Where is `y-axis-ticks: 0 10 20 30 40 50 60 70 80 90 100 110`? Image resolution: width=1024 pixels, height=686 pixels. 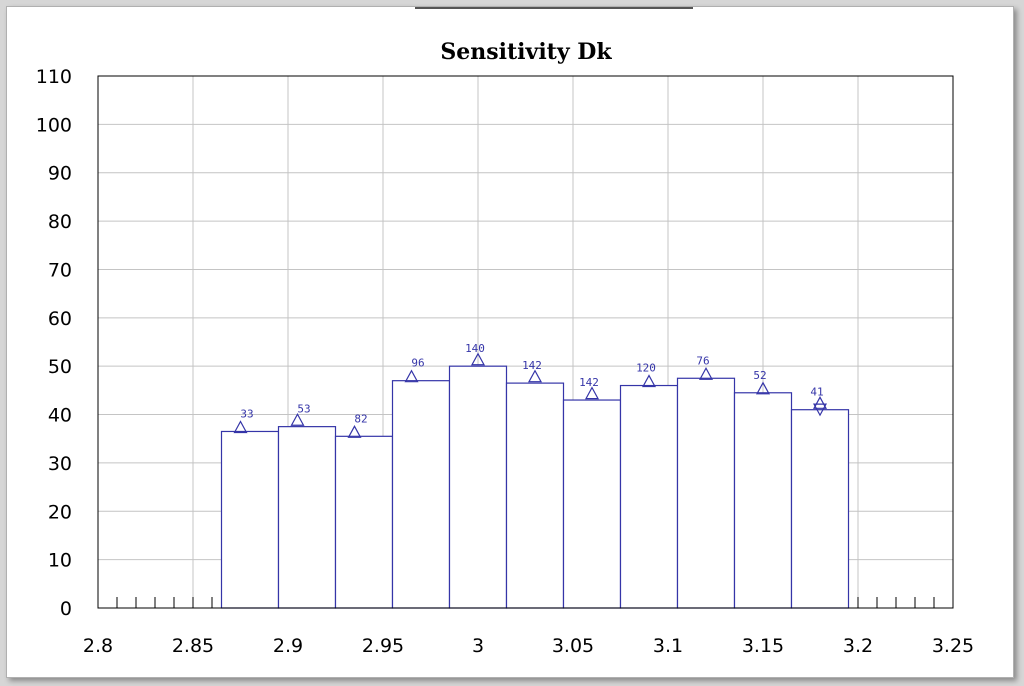 y-axis-ticks: 0 10 20 30 40 50 60 70 80 90 100 110 is located at coordinates (54, 343).